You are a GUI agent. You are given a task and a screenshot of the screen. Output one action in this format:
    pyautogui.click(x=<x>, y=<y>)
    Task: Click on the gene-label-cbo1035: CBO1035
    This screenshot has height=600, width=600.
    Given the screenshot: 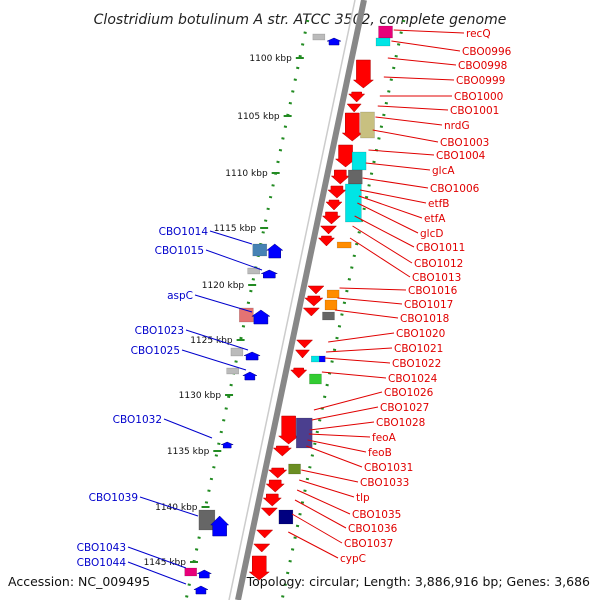 What is the action you would take?
    pyautogui.click(x=376, y=515)
    